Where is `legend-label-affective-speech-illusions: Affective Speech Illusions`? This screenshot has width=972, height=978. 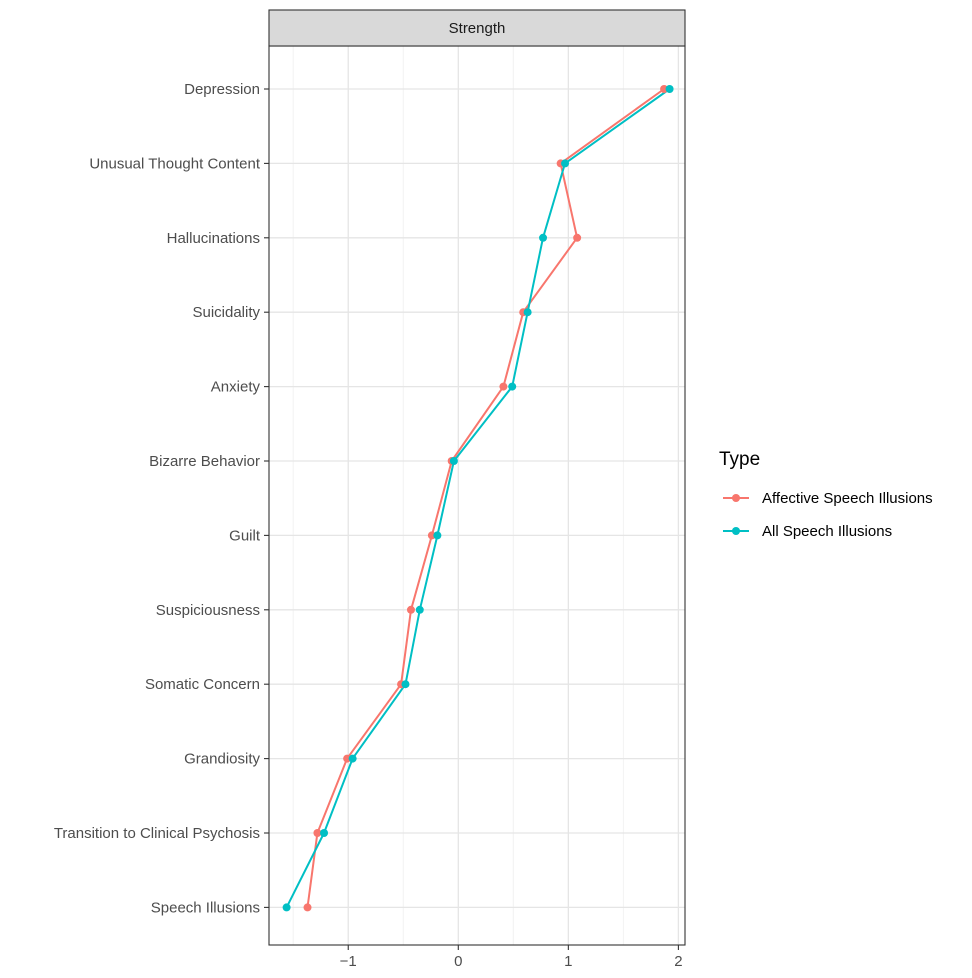 legend-label-affective-speech-illusions: Affective Speech Illusions is located at coordinates (847, 498).